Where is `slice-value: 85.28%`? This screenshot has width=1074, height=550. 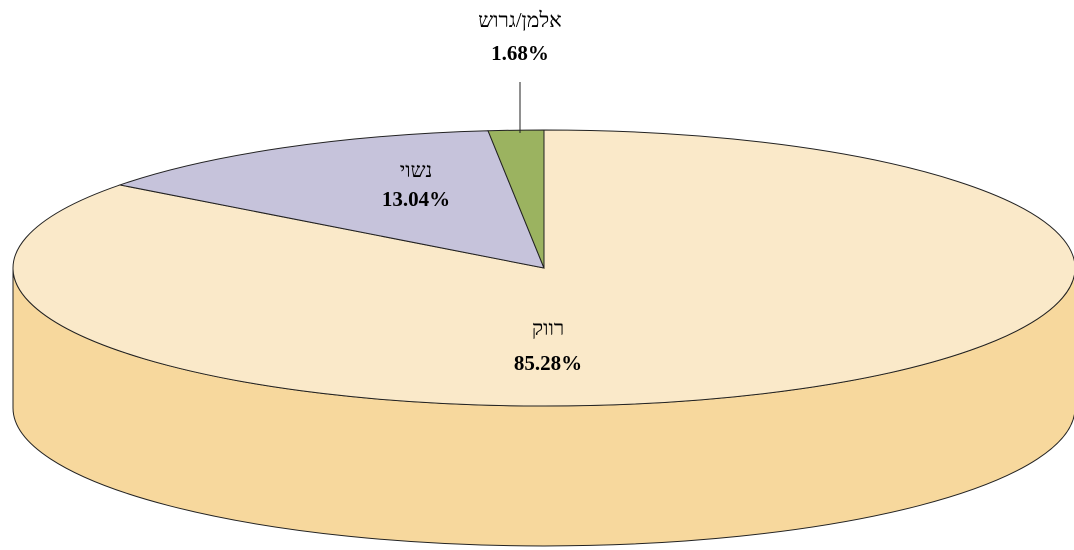 slice-value: 85.28% is located at coordinates (548, 363).